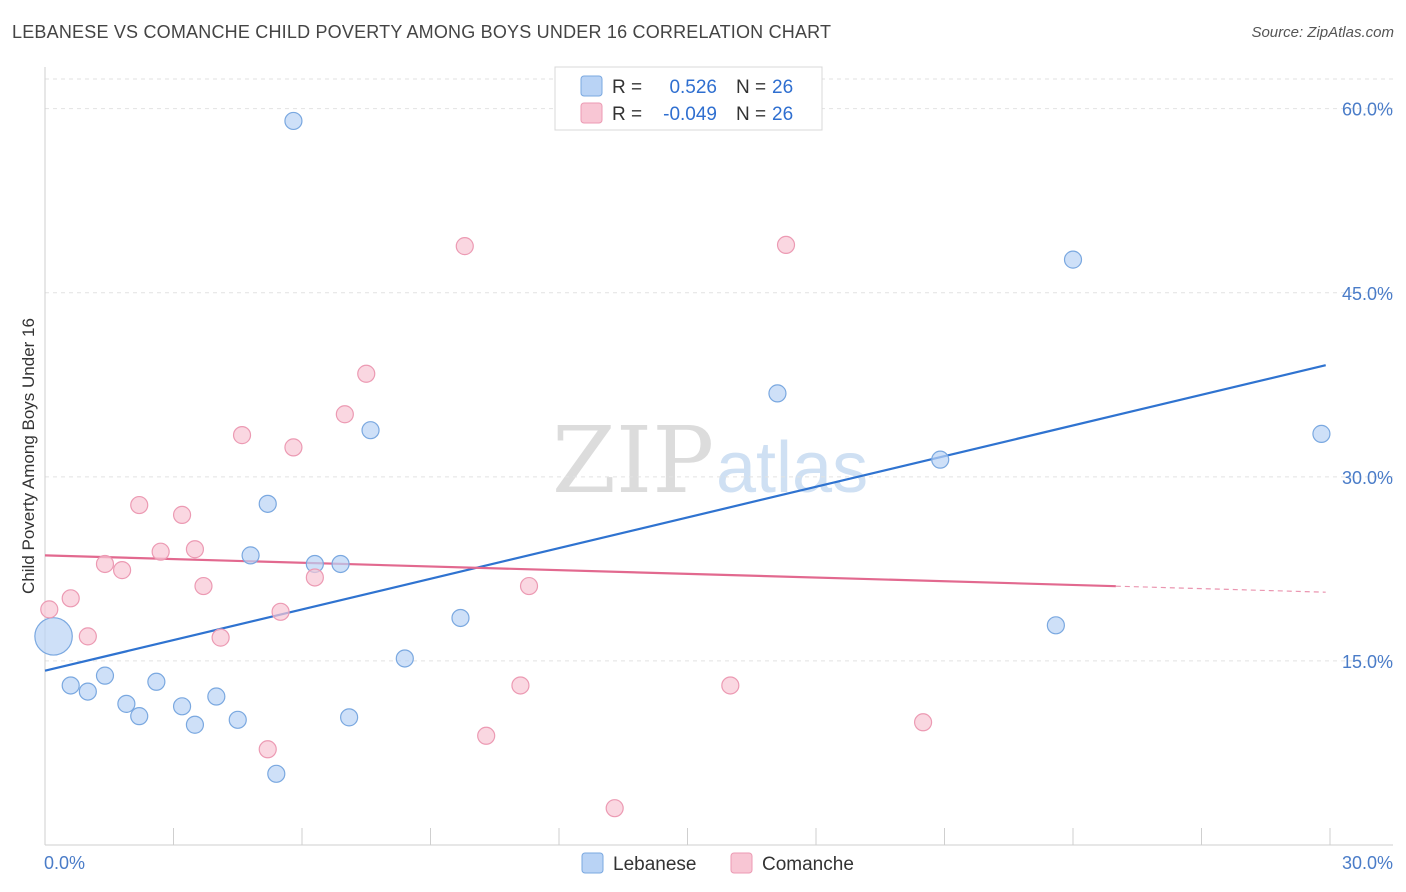 The height and width of the screenshot is (892, 1406). Describe the element at coordinates (782, 87) in the screenshot. I see `legend-n-value-lebanese: 26` at that location.